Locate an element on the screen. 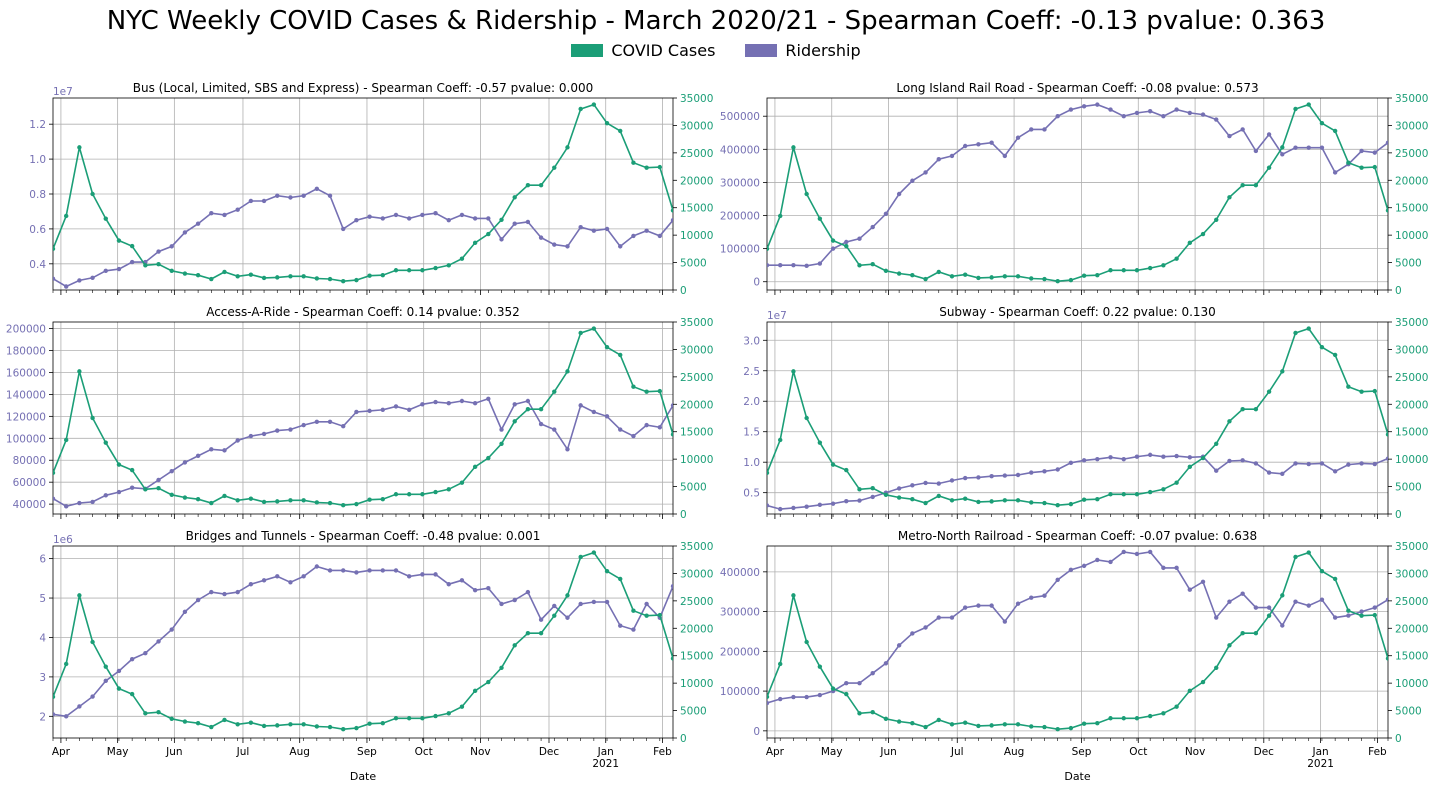 The image size is (1432, 788). x-axis-label: Date is located at coordinates (1077, 776).